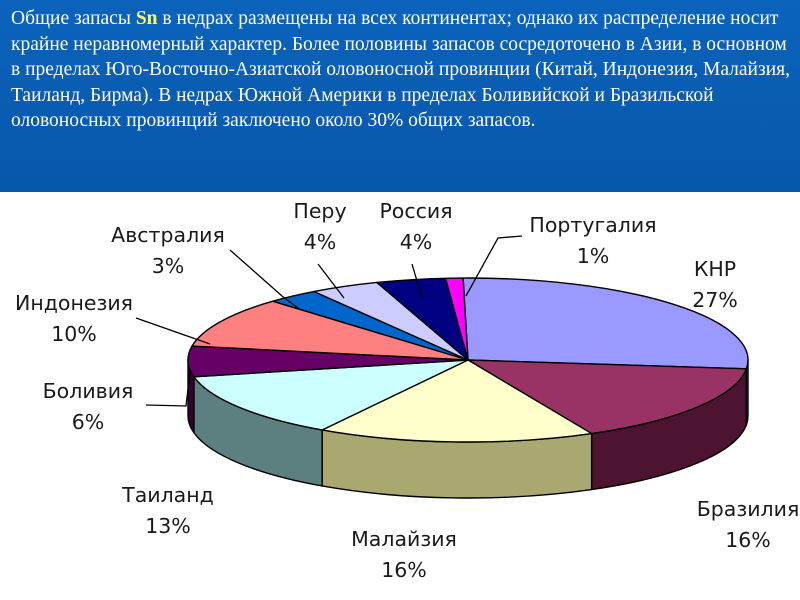 The image size is (800, 600). Describe the element at coordinates (167, 510) in the screenshot. I see `slice-таиланд-label: Таиланд 13%` at that location.